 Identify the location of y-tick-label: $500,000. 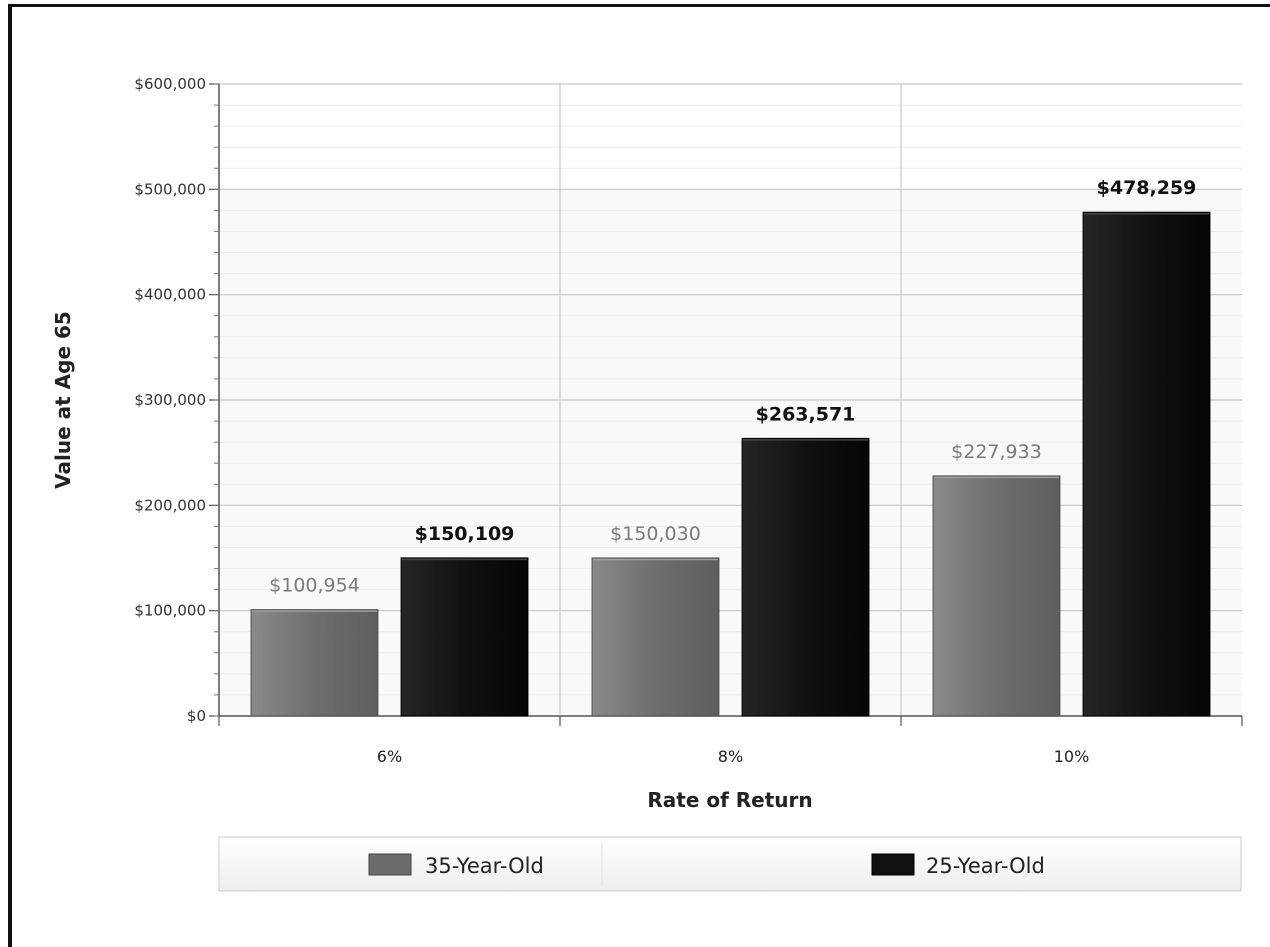
(170, 189).